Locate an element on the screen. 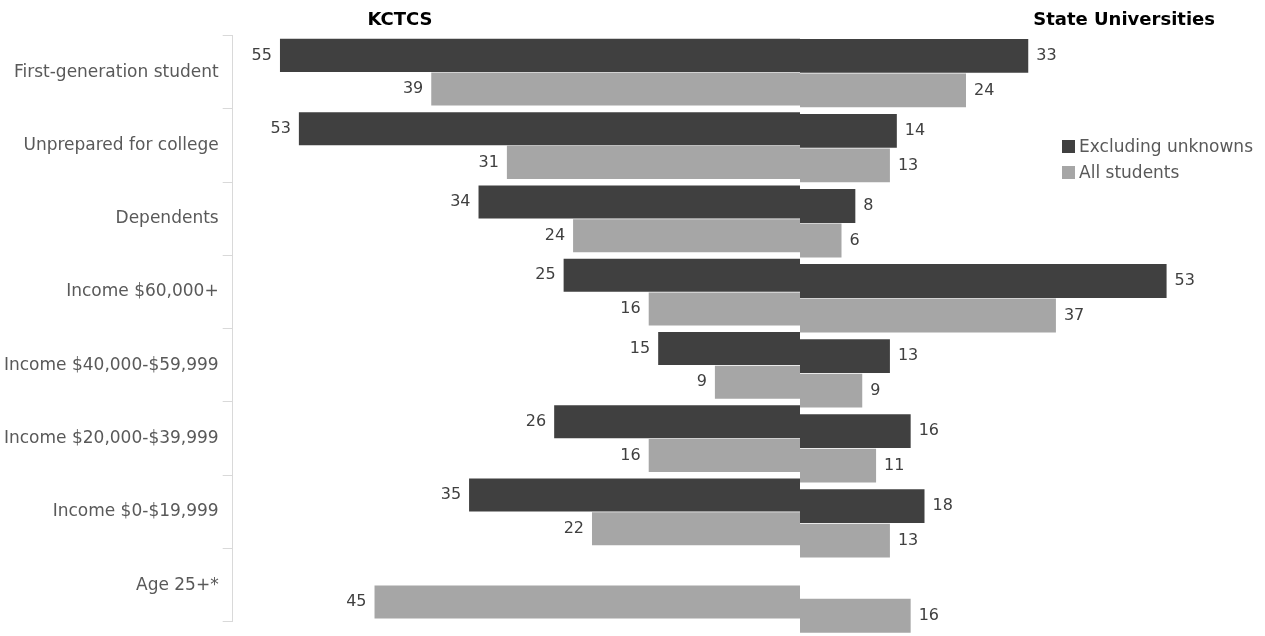  data-label: 35 is located at coordinates (451, 494).